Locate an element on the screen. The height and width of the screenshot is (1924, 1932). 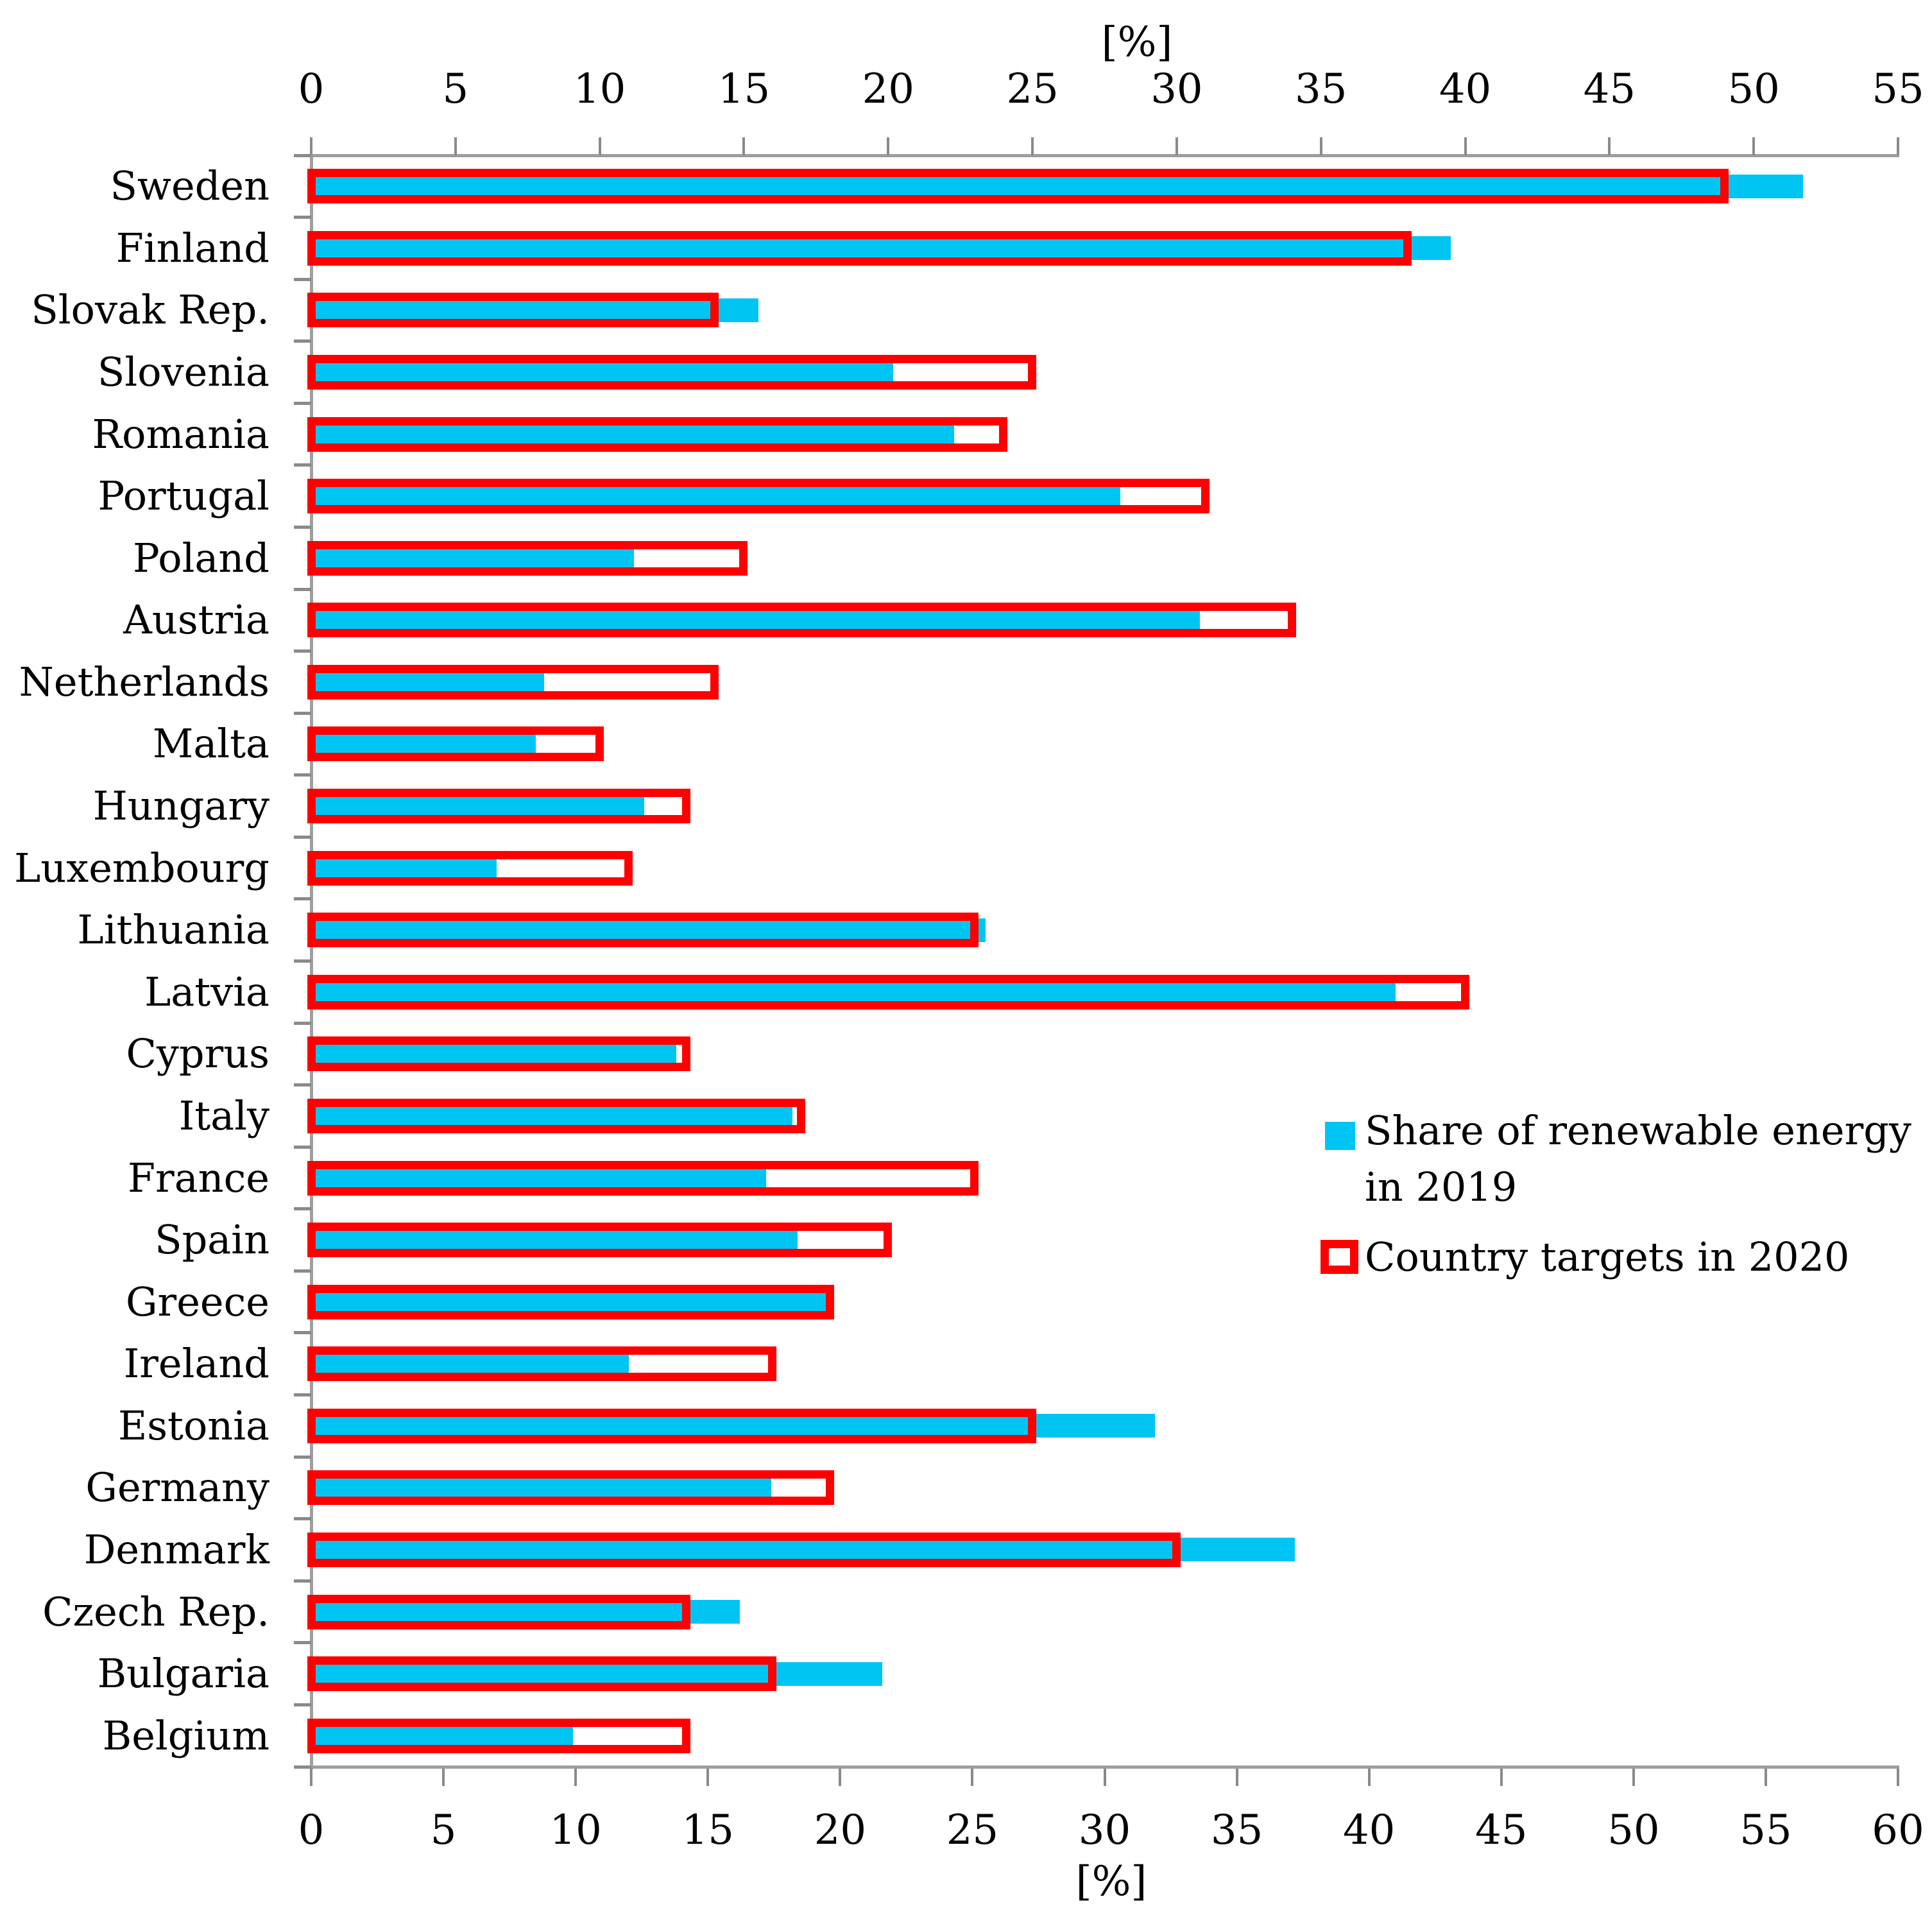
bar-share-2019-romania is located at coordinates (633, 434).